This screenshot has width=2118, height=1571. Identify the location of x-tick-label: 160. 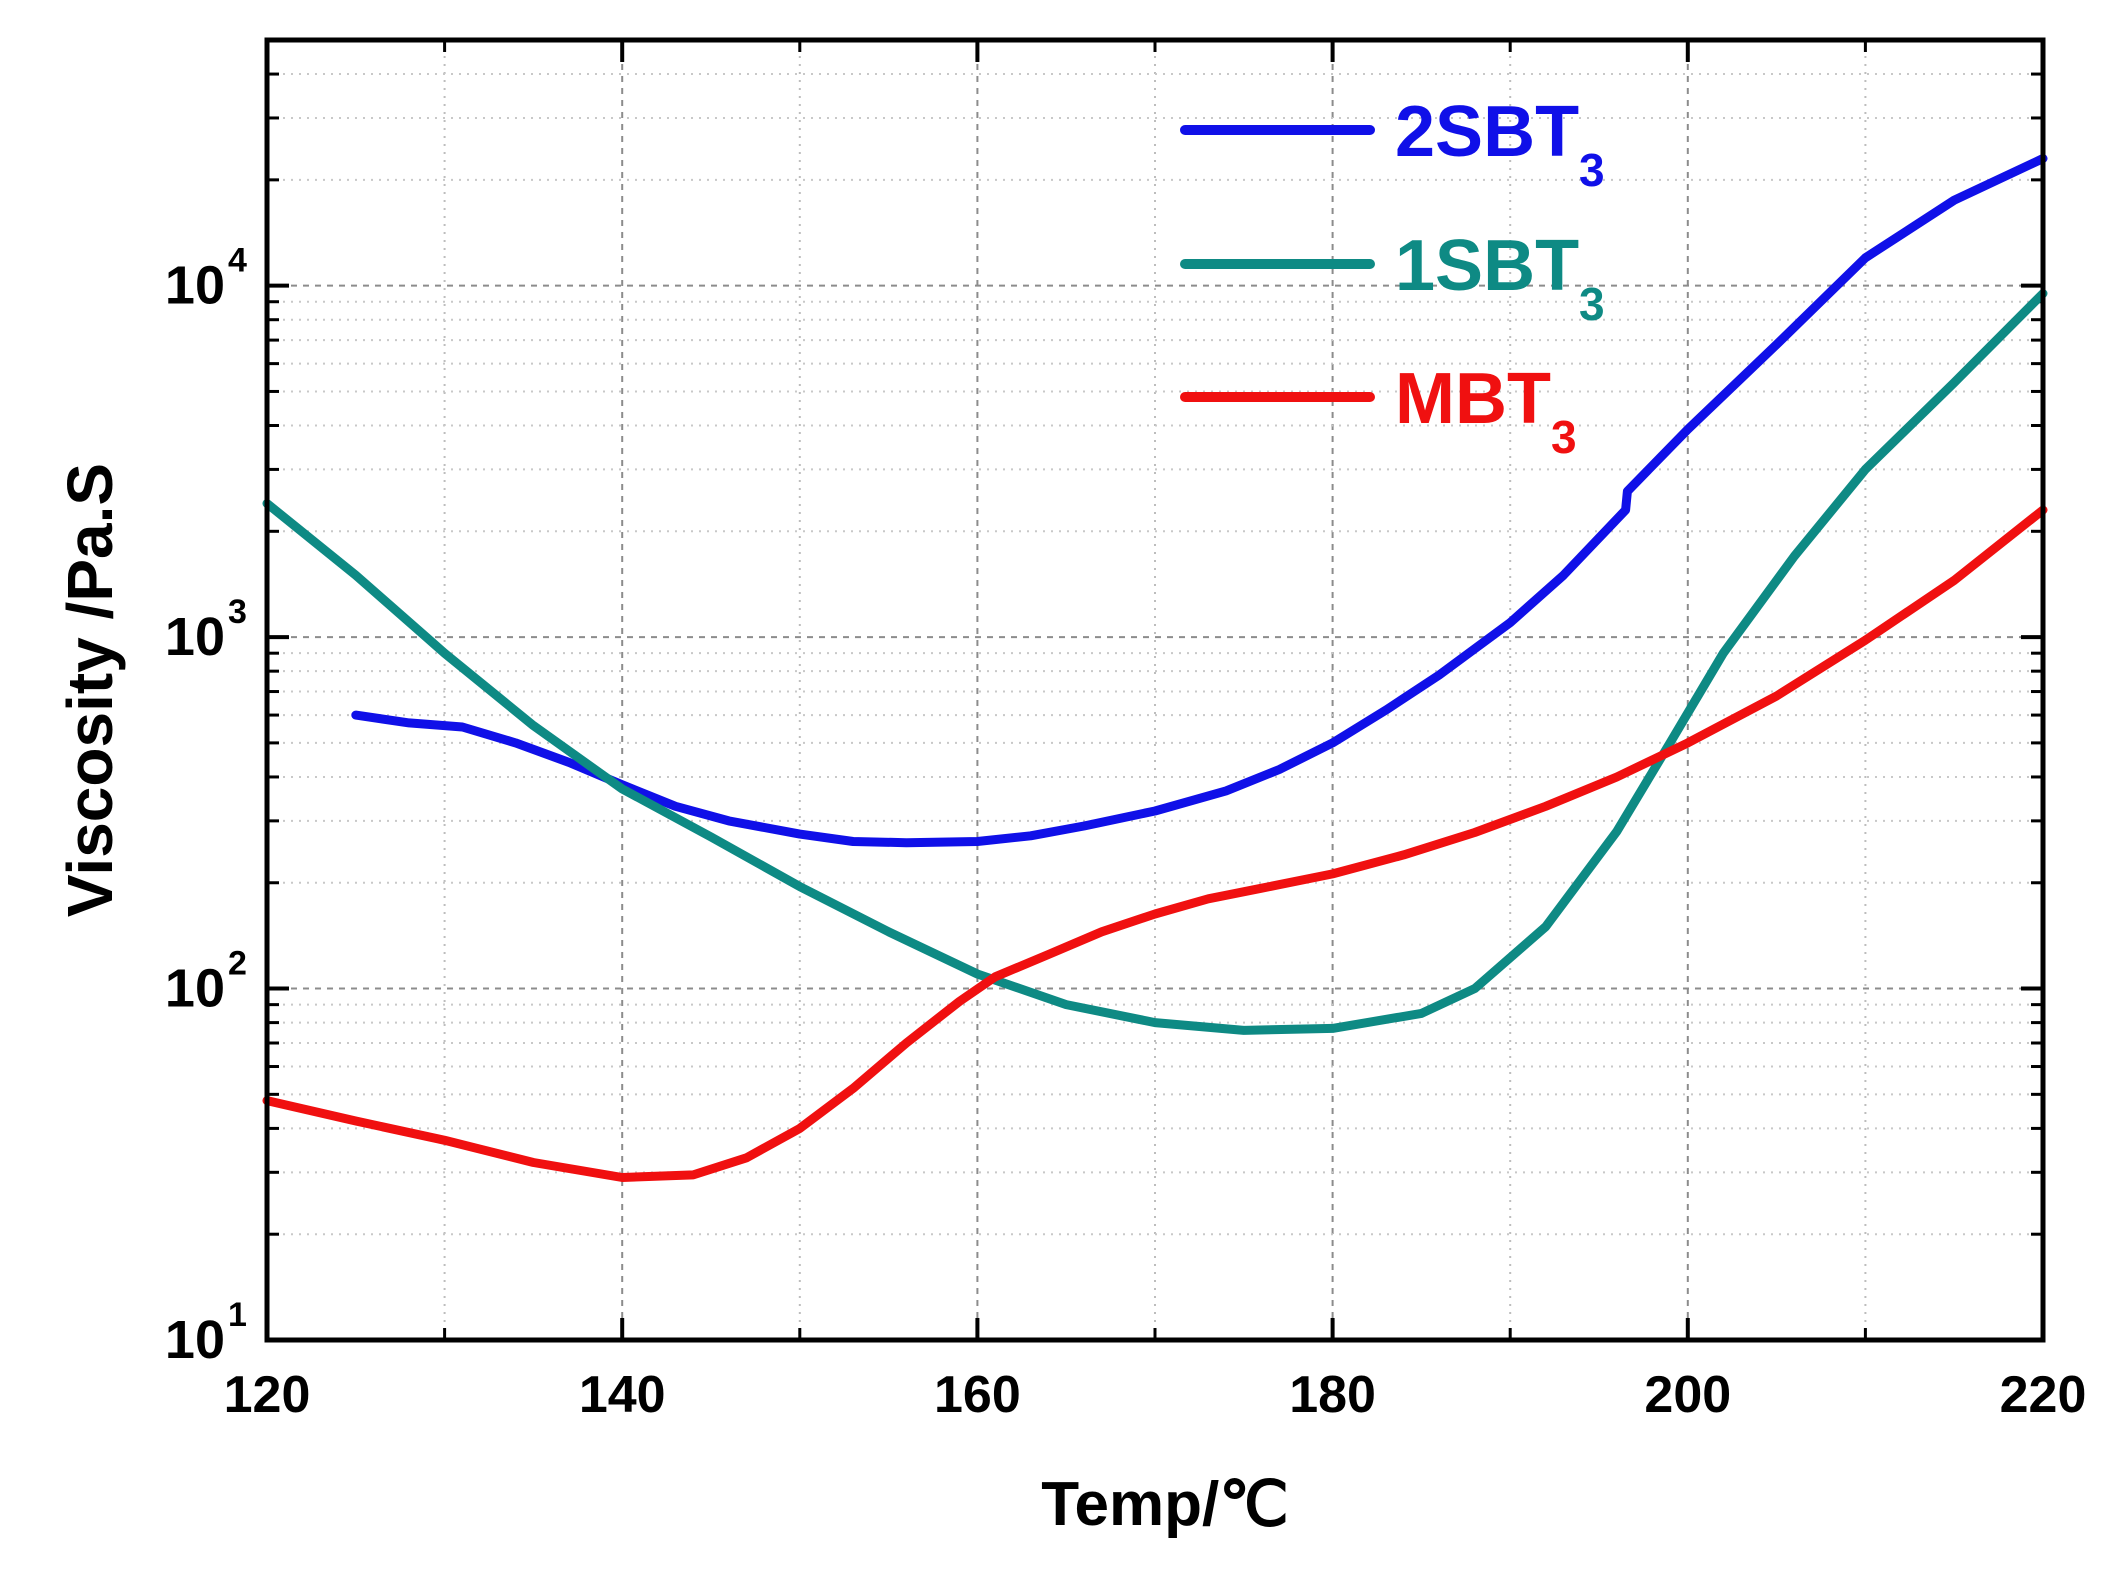
(977, 1395).